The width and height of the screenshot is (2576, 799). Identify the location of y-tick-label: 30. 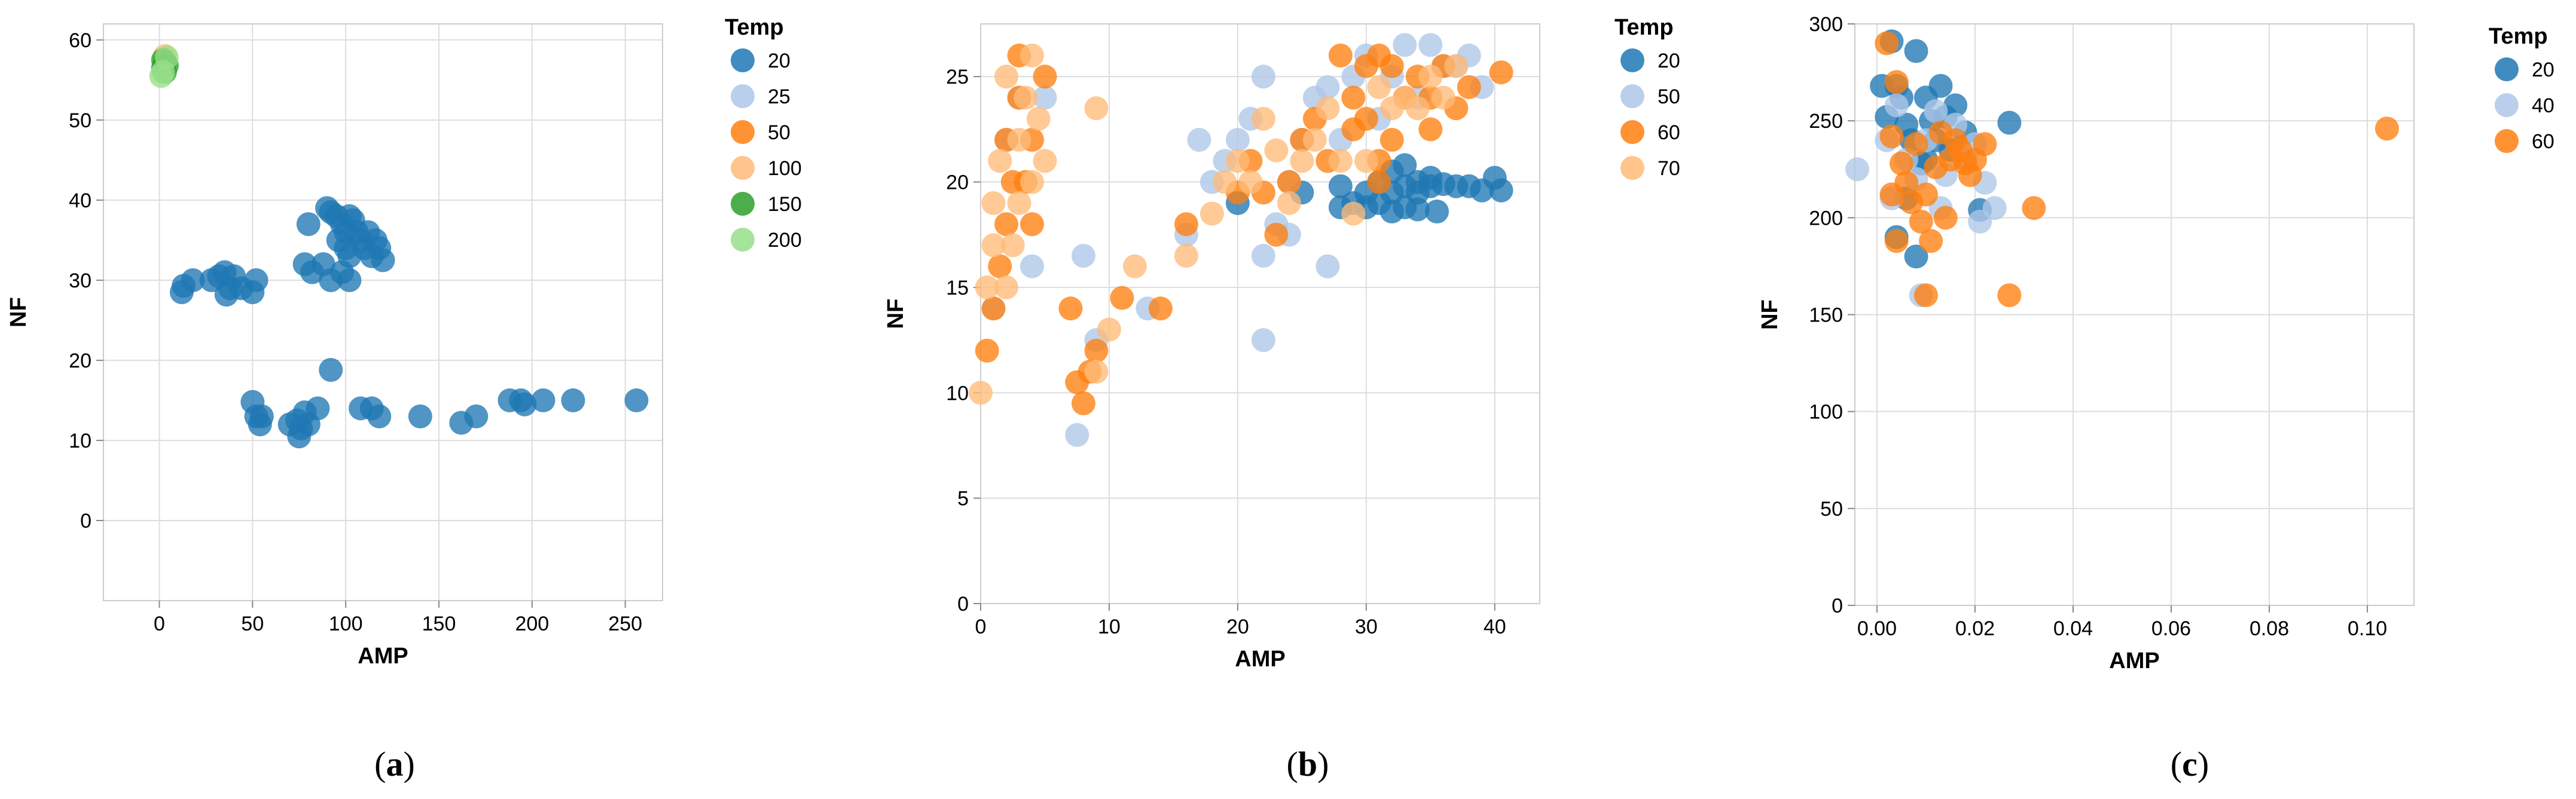
(80, 281).